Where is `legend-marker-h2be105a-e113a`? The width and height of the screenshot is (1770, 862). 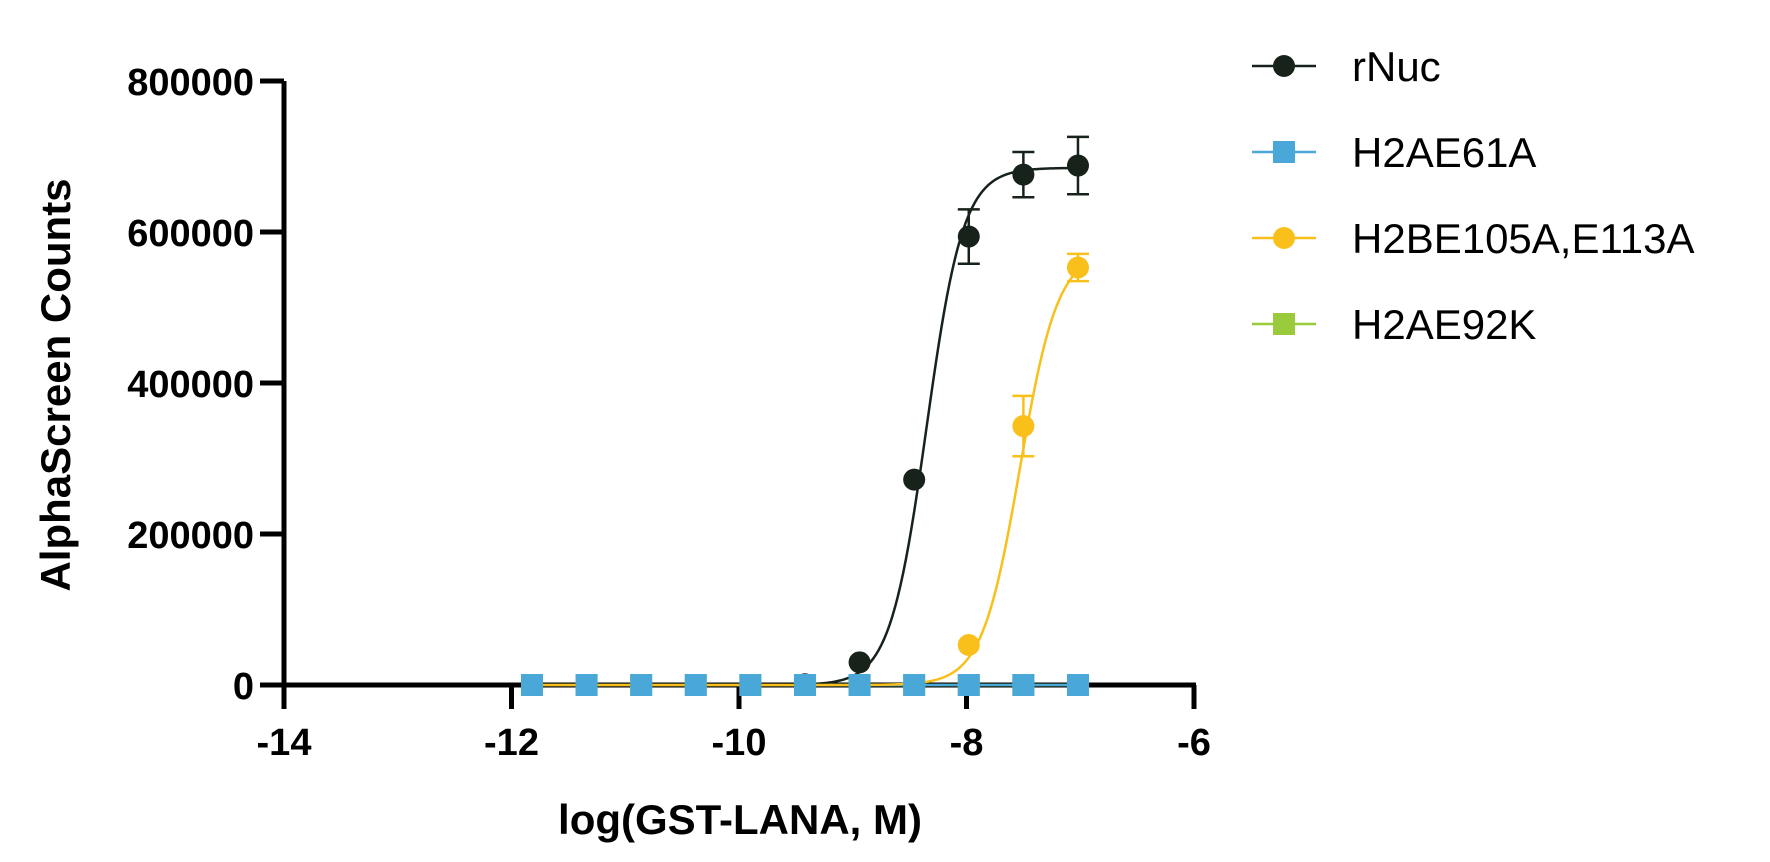
legend-marker-h2be105a-e113a is located at coordinates (1284, 238).